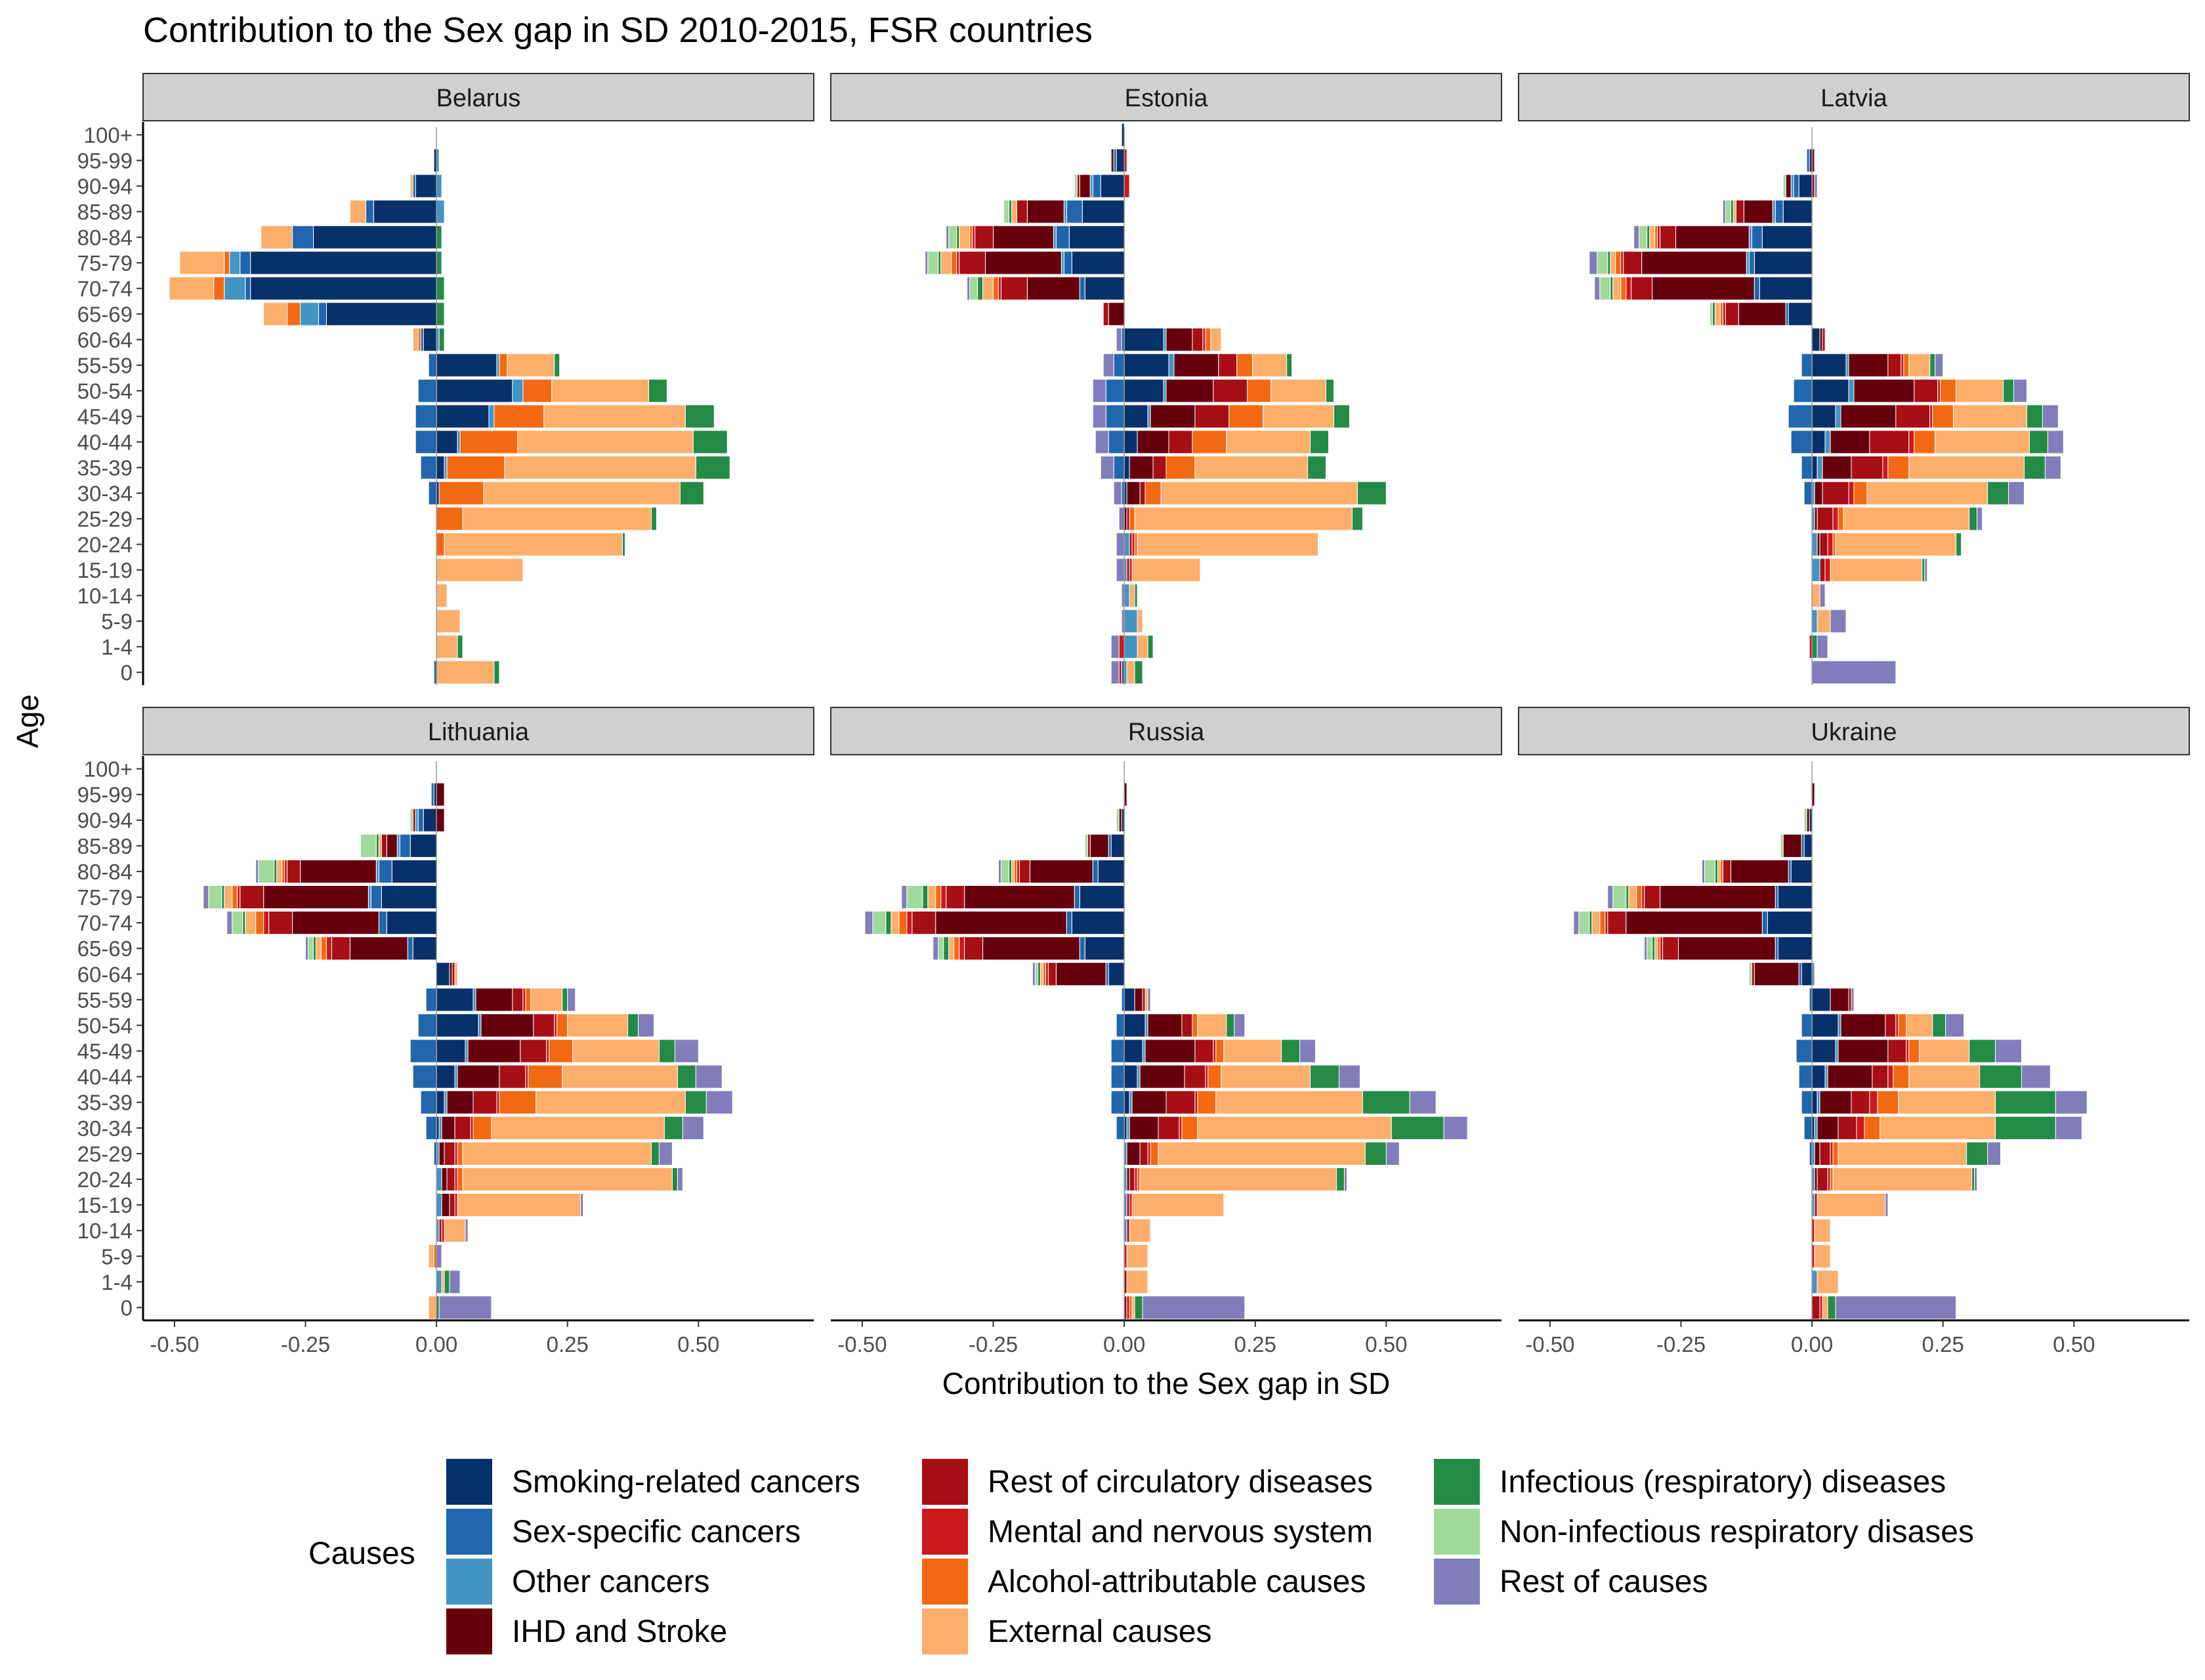 This screenshot has width=2205, height=1680. Describe the element at coordinates (1147, 1532) in the screenshot. I see `legend-item-mental-and-nervous-system: Mental and nervous system` at that location.